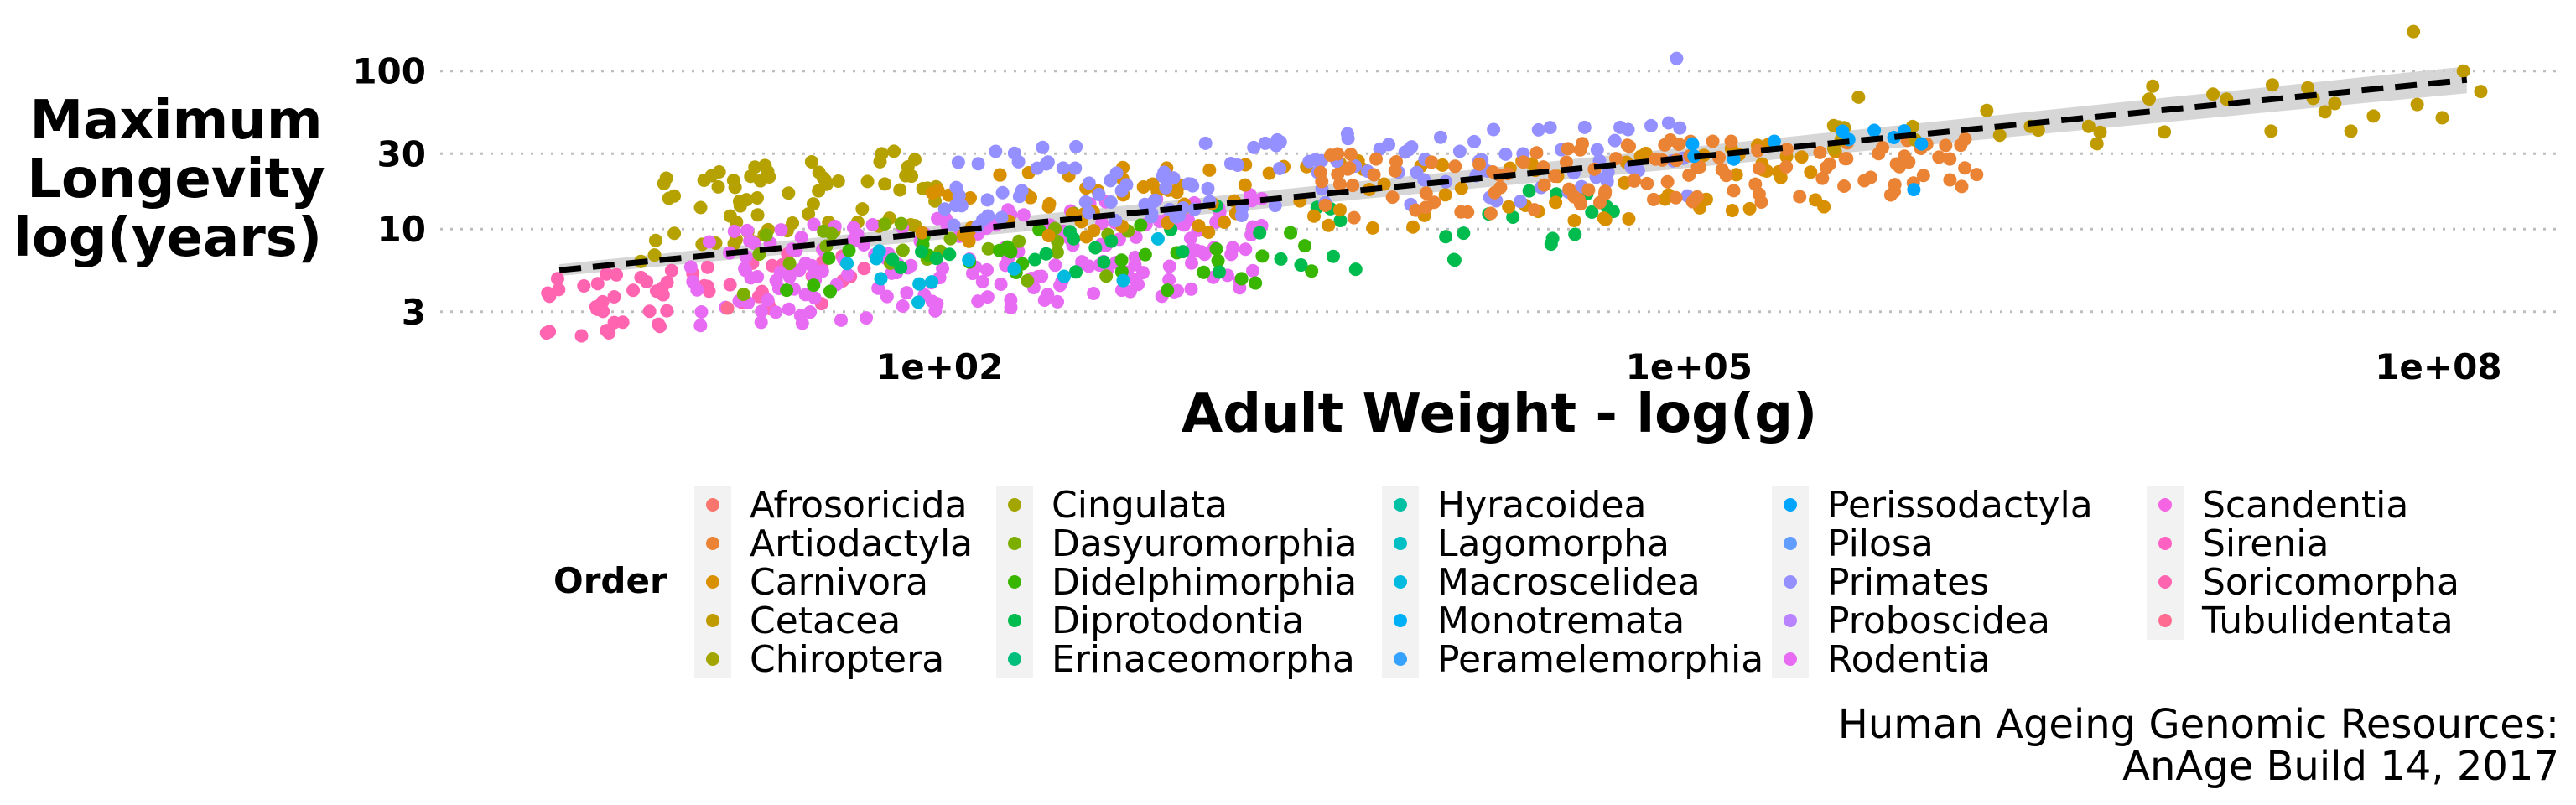  Describe the element at coordinates (1150, 621) in the screenshot. I see `legend-item: Diprotodontia` at that location.